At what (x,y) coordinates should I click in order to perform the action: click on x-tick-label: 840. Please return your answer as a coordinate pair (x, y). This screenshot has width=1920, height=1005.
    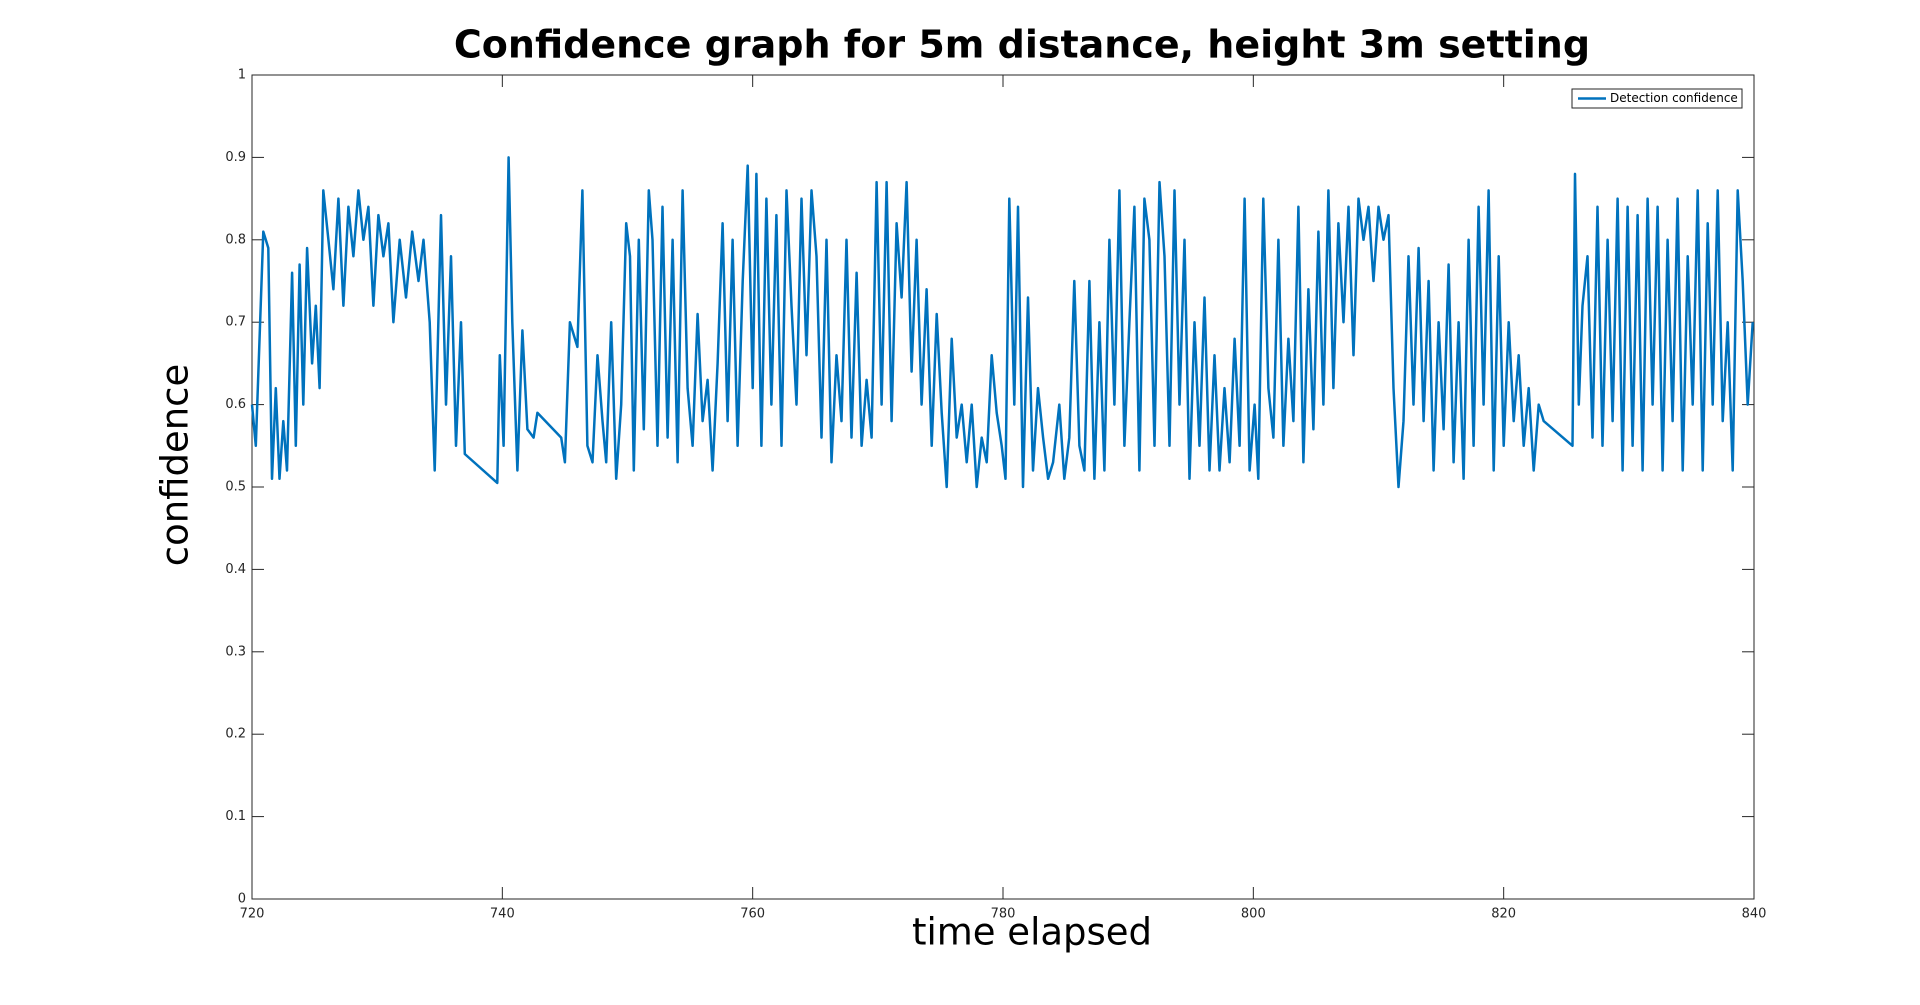
    Looking at the image, I should click on (1754, 914).